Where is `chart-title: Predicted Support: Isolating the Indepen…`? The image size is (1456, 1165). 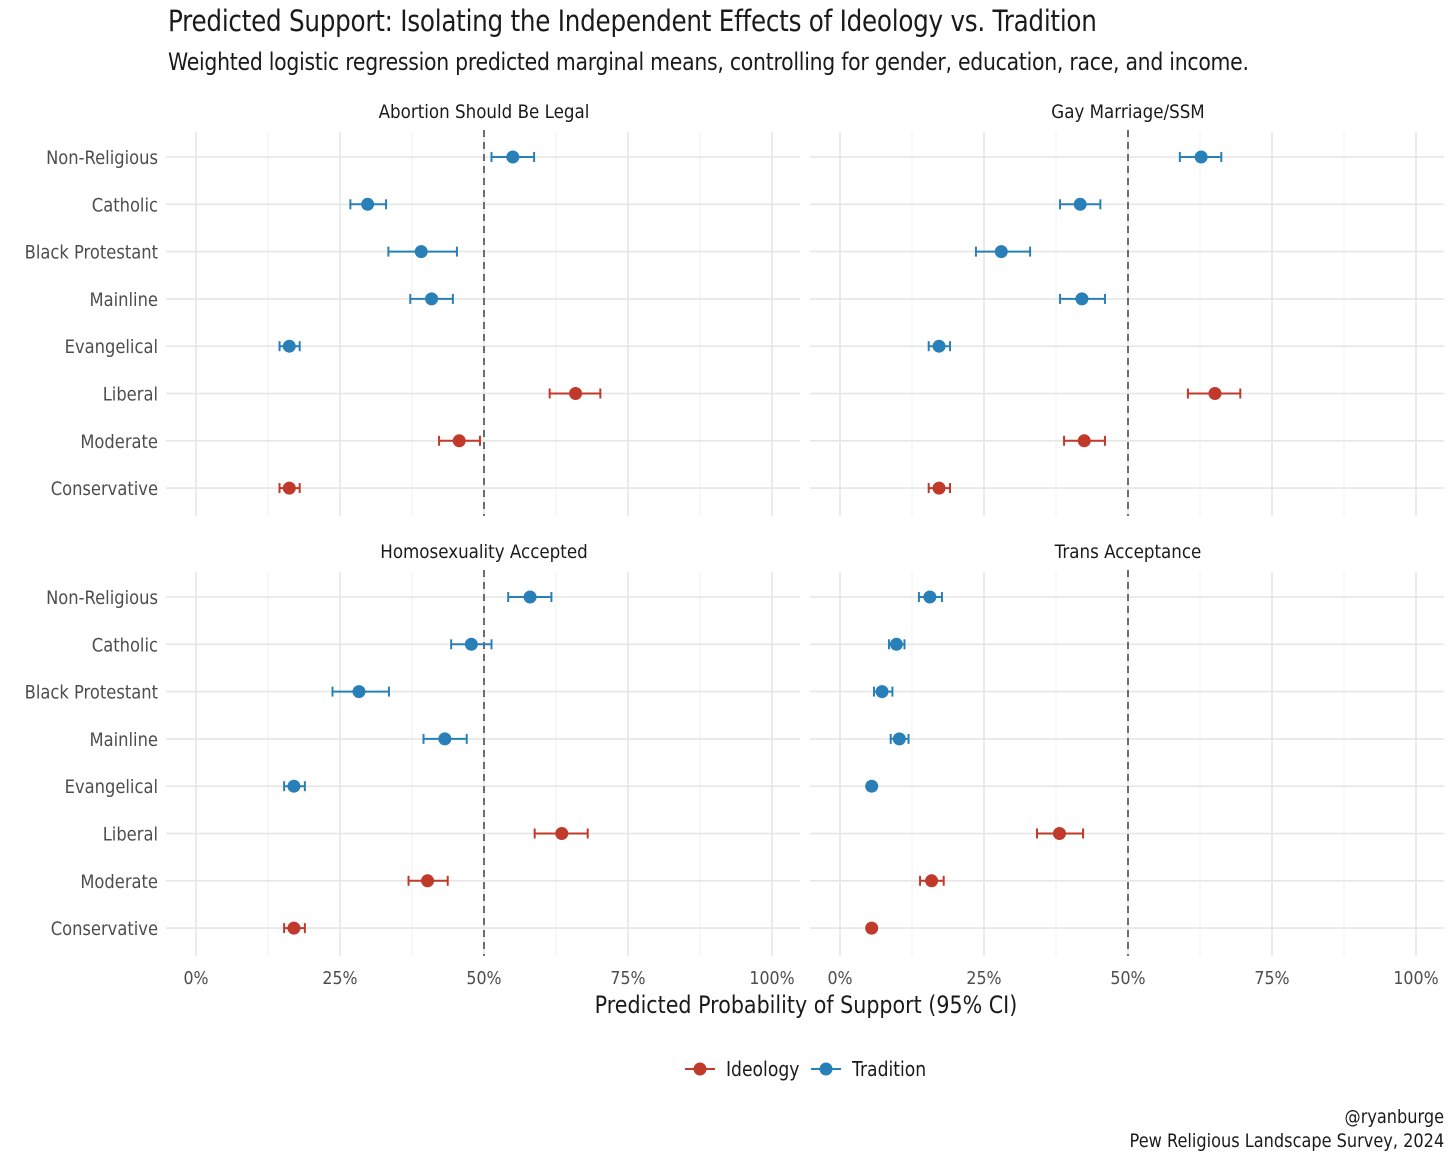 chart-title: Predicted Support: Isolating the Indepen… is located at coordinates (632, 21).